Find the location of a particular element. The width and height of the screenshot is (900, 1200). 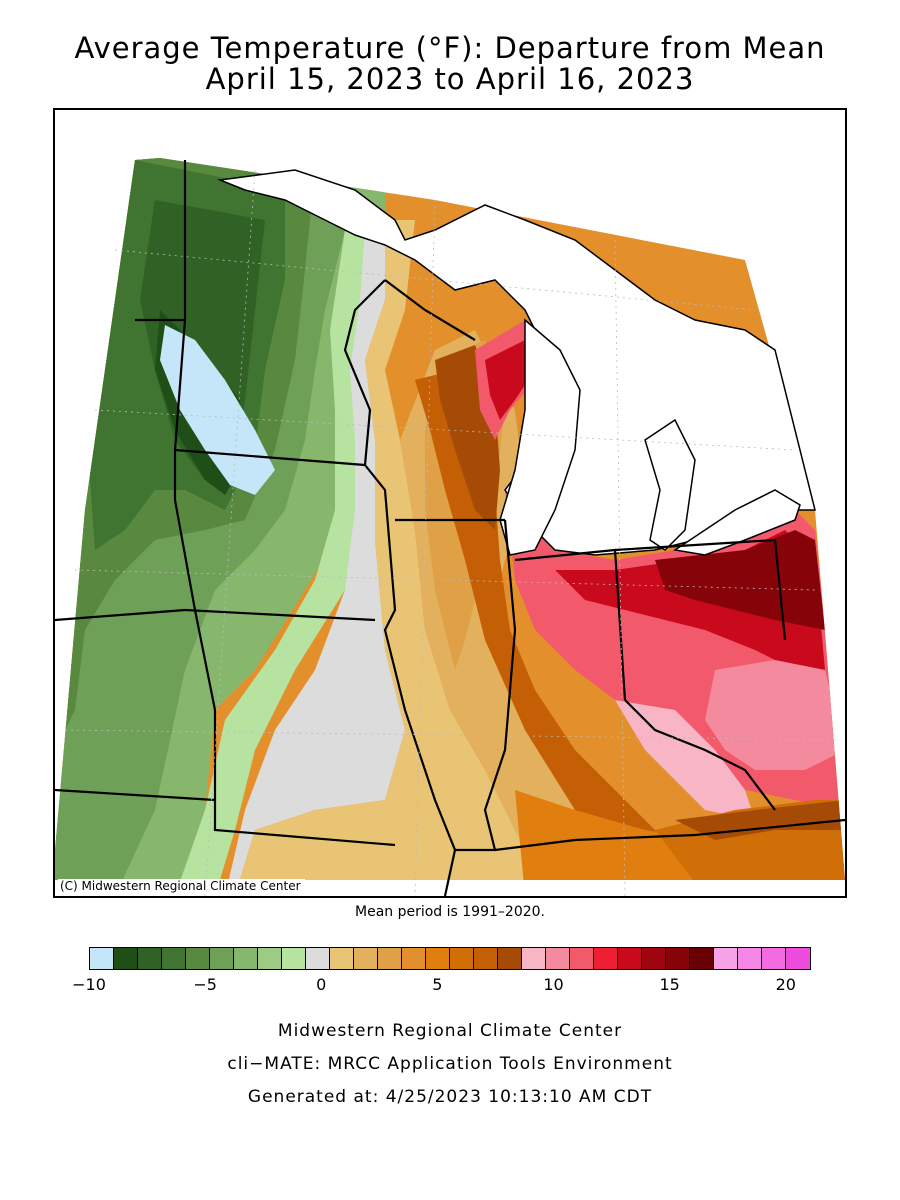

legend-tick-label: 5 is located at coordinates (437, 984).